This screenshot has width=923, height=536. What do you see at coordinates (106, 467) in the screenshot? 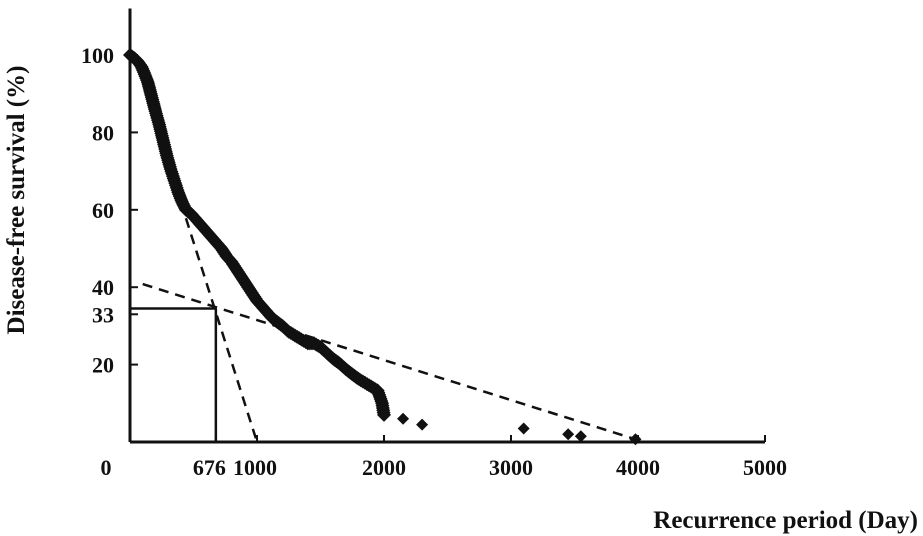
I see `x-tick-label: 0` at bounding box center [106, 467].